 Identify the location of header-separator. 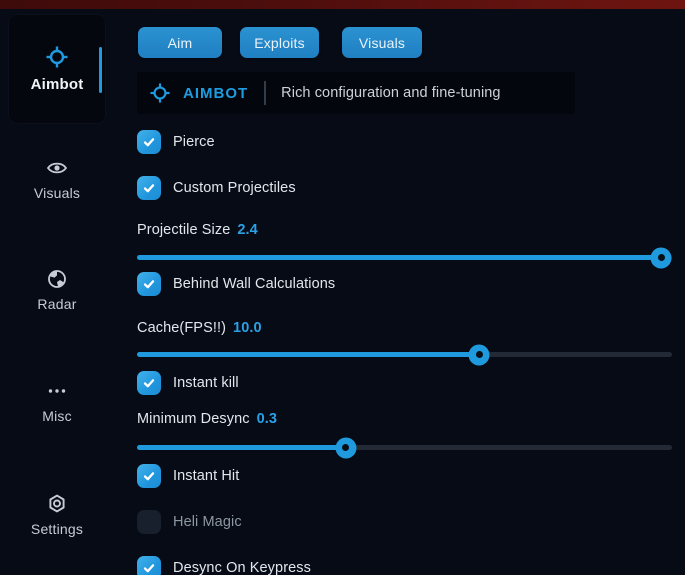
(265, 93).